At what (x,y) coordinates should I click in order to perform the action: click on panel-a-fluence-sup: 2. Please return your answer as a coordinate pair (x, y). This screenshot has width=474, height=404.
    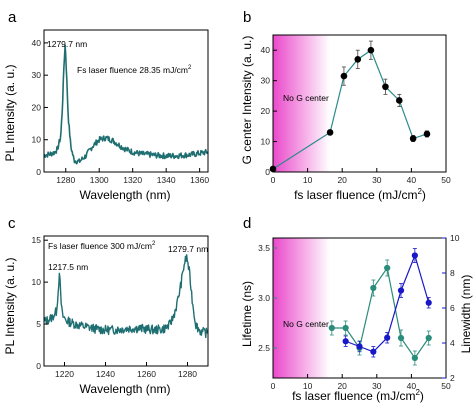
    Looking at the image, I should click on (190, 68).